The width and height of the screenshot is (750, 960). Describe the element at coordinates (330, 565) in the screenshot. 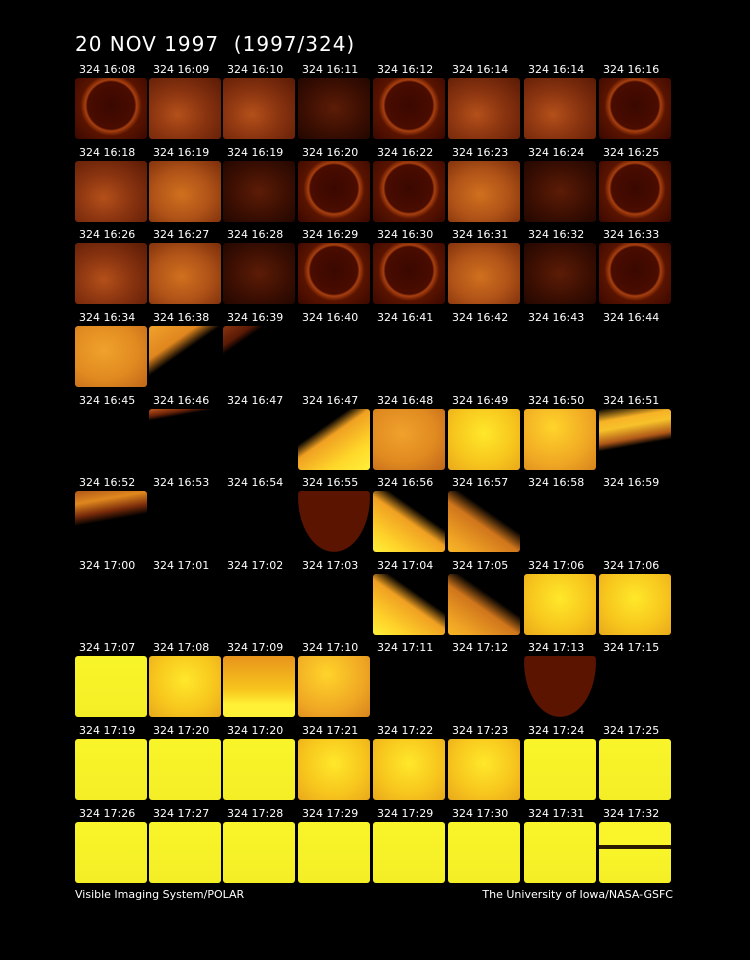

I see `frame-timestamp: 324 17:03` at that location.